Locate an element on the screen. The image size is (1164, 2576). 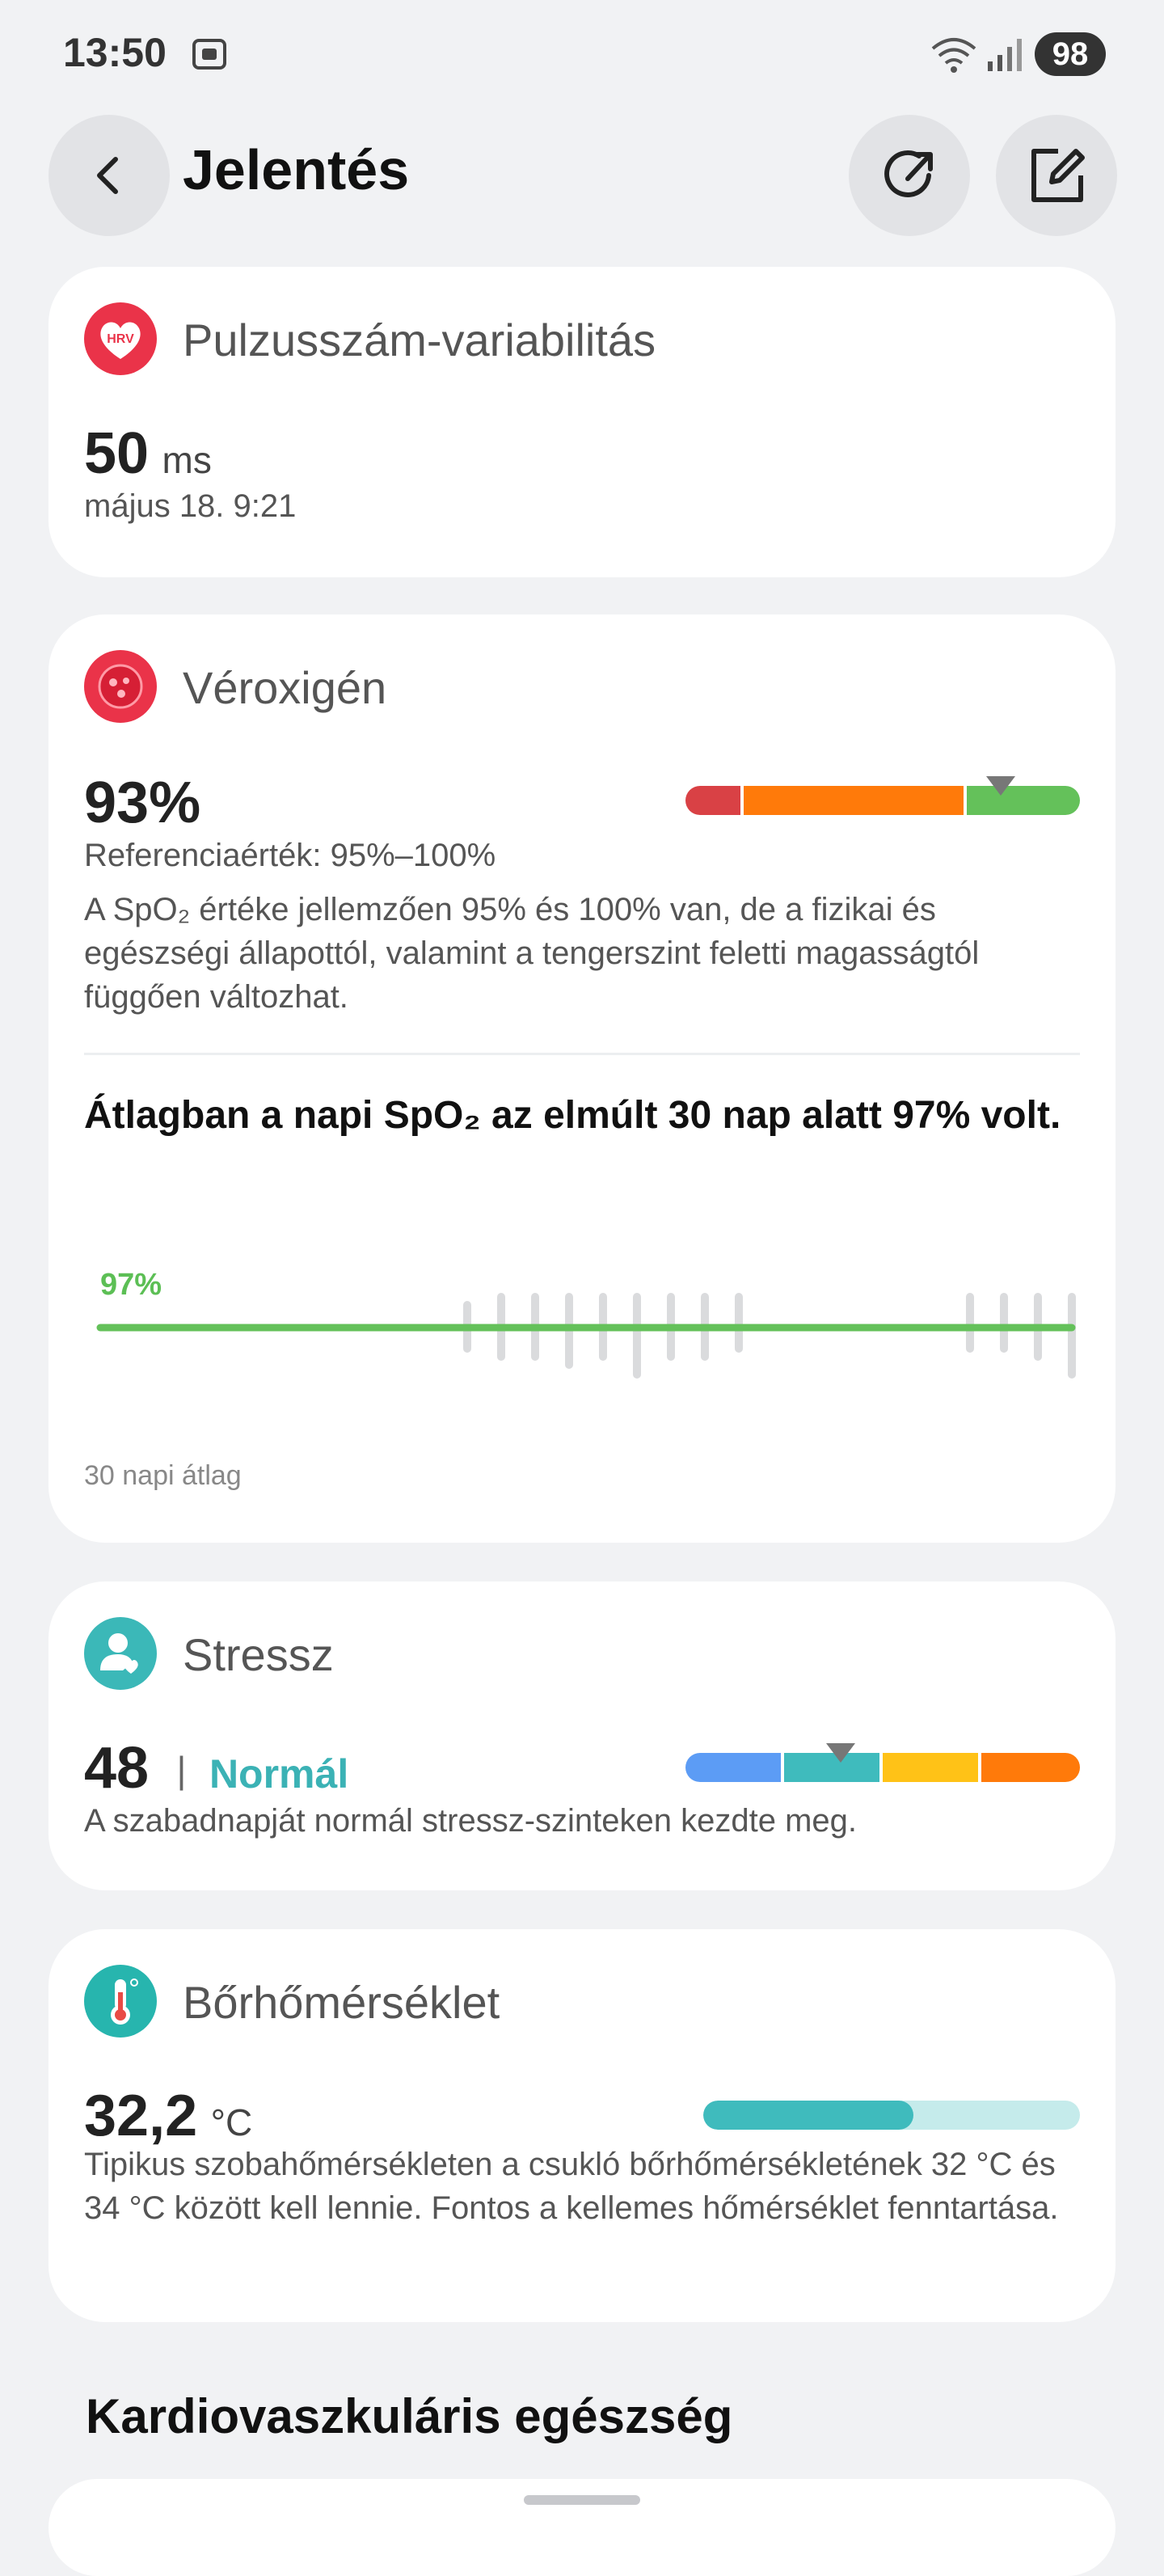
stress-bar-relaxed is located at coordinates (733, 1767).